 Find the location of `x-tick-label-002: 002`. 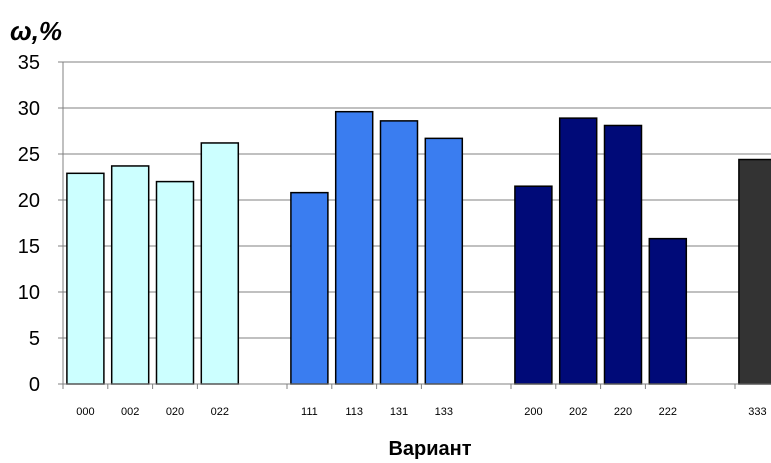

x-tick-label-002: 002 is located at coordinates (130, 412).